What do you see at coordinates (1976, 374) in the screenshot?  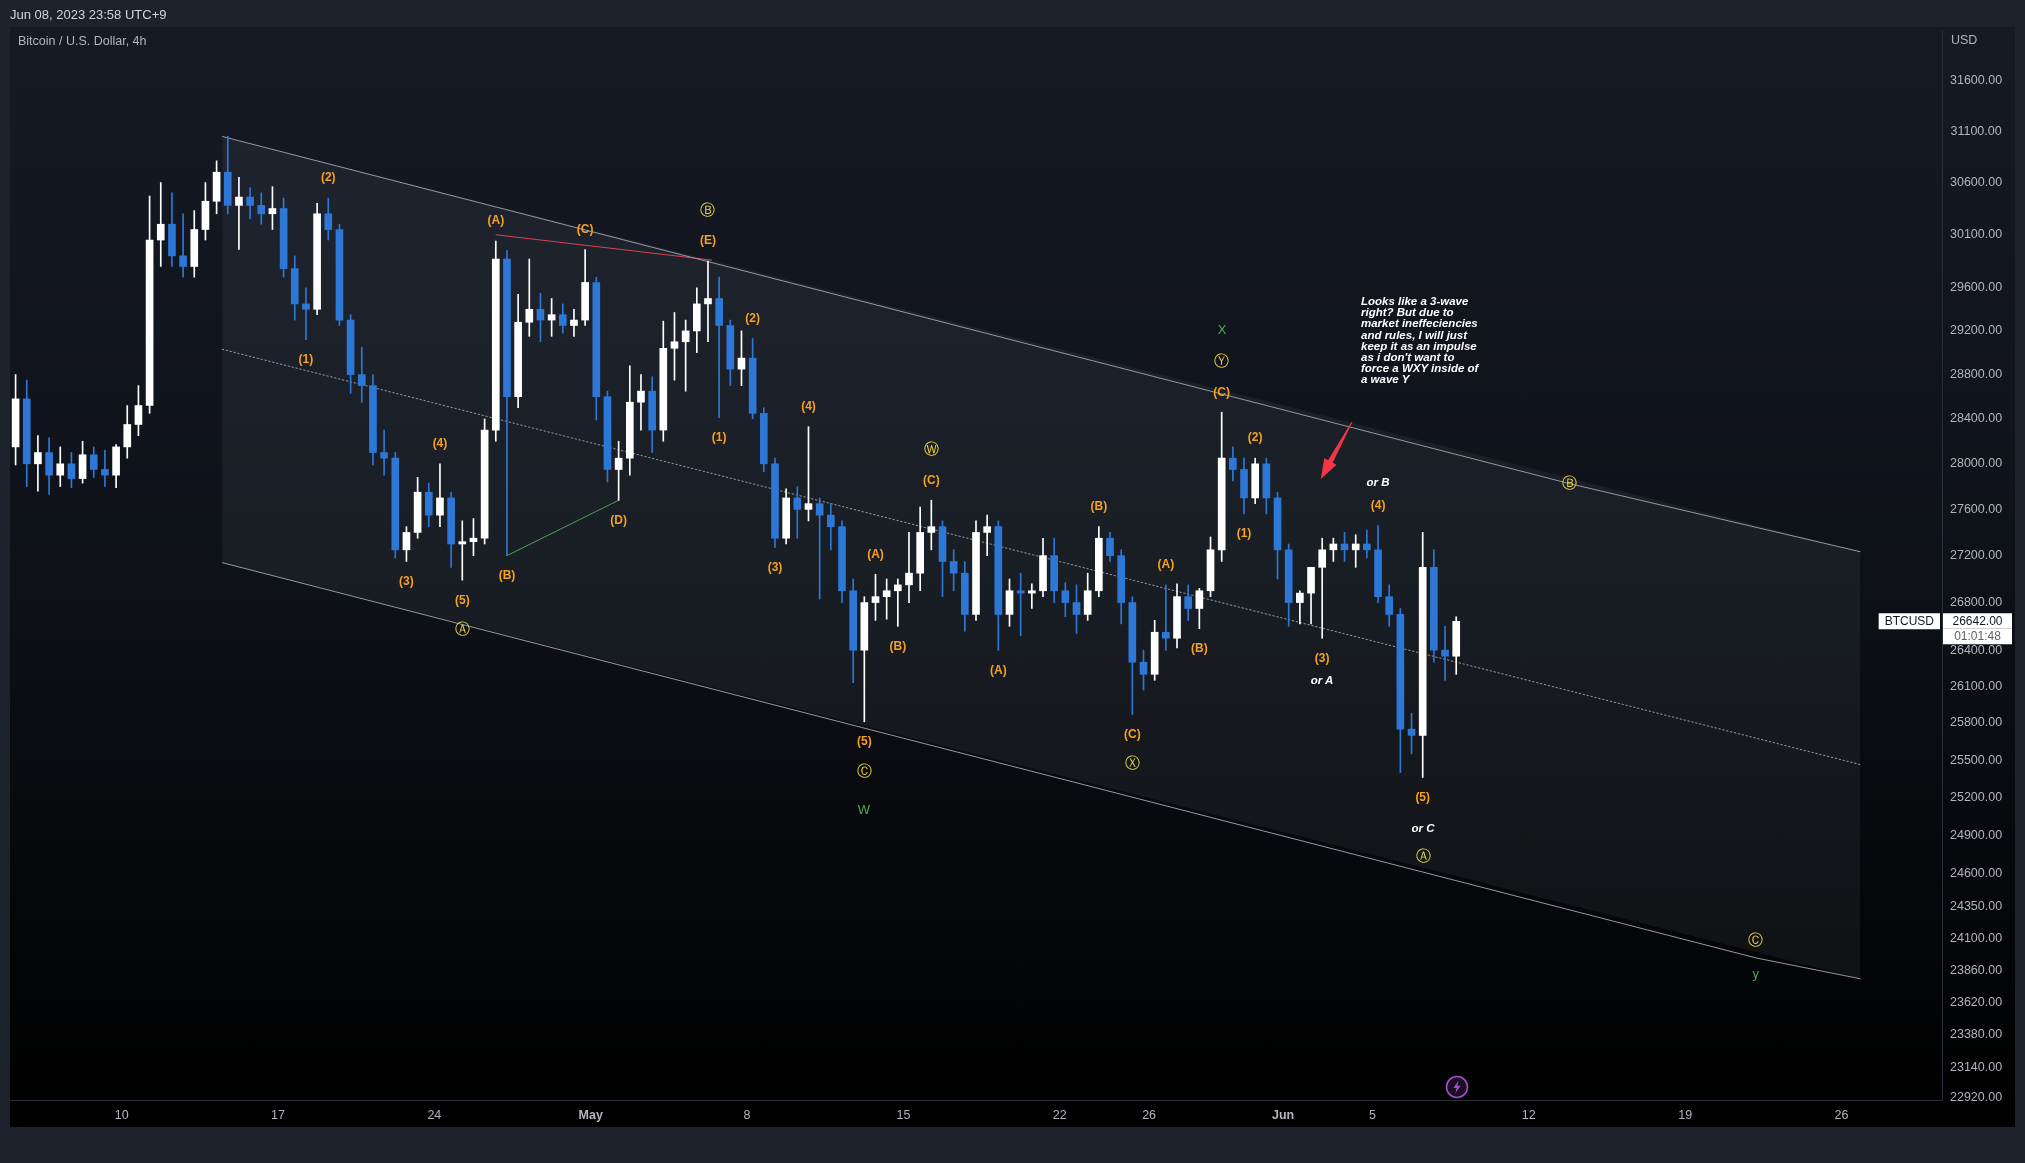 I see `y-tick-label: 28800.00` at bounding box center [1976, 374].